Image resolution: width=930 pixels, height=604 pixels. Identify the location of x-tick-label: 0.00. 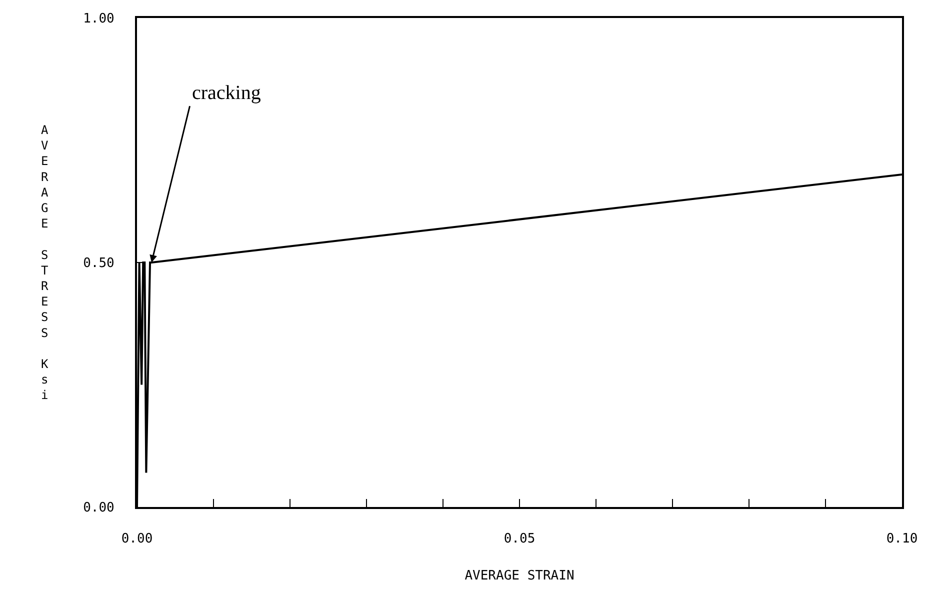
(137, 539).